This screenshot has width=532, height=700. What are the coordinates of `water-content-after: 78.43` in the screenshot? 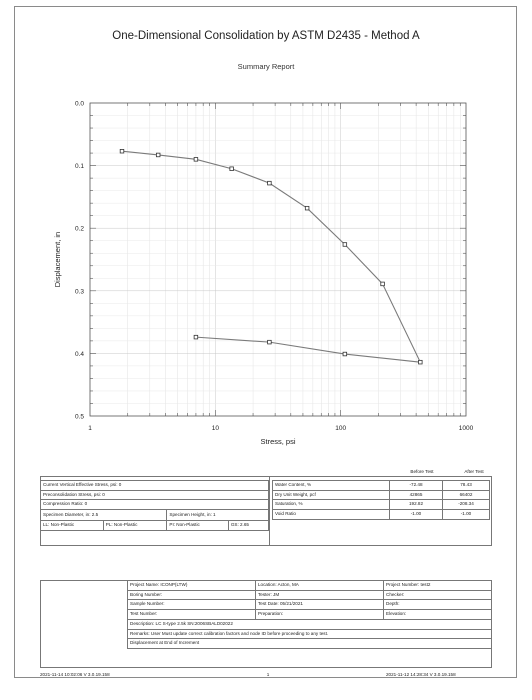 It's located at (466, 485).